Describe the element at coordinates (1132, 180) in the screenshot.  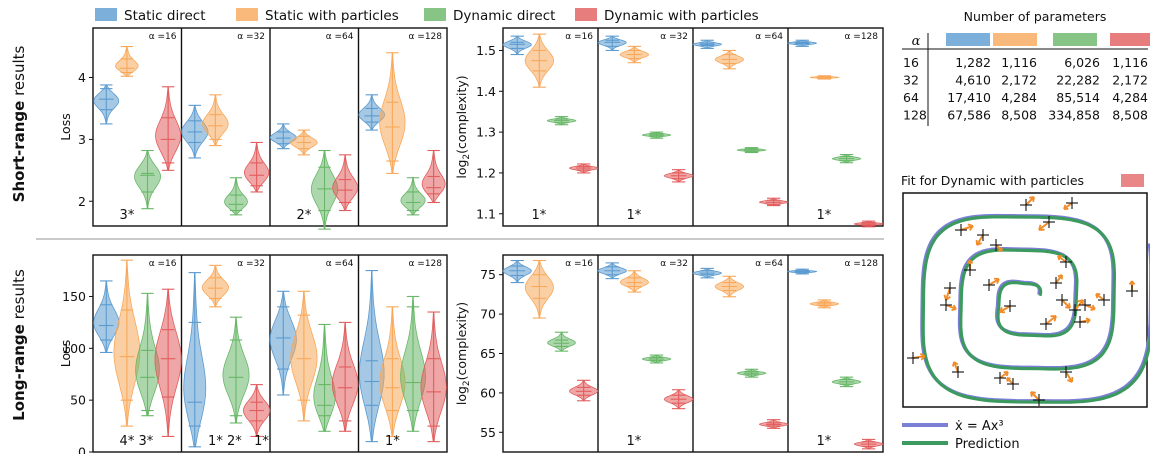
I see `fit-title-swatch` at that location.